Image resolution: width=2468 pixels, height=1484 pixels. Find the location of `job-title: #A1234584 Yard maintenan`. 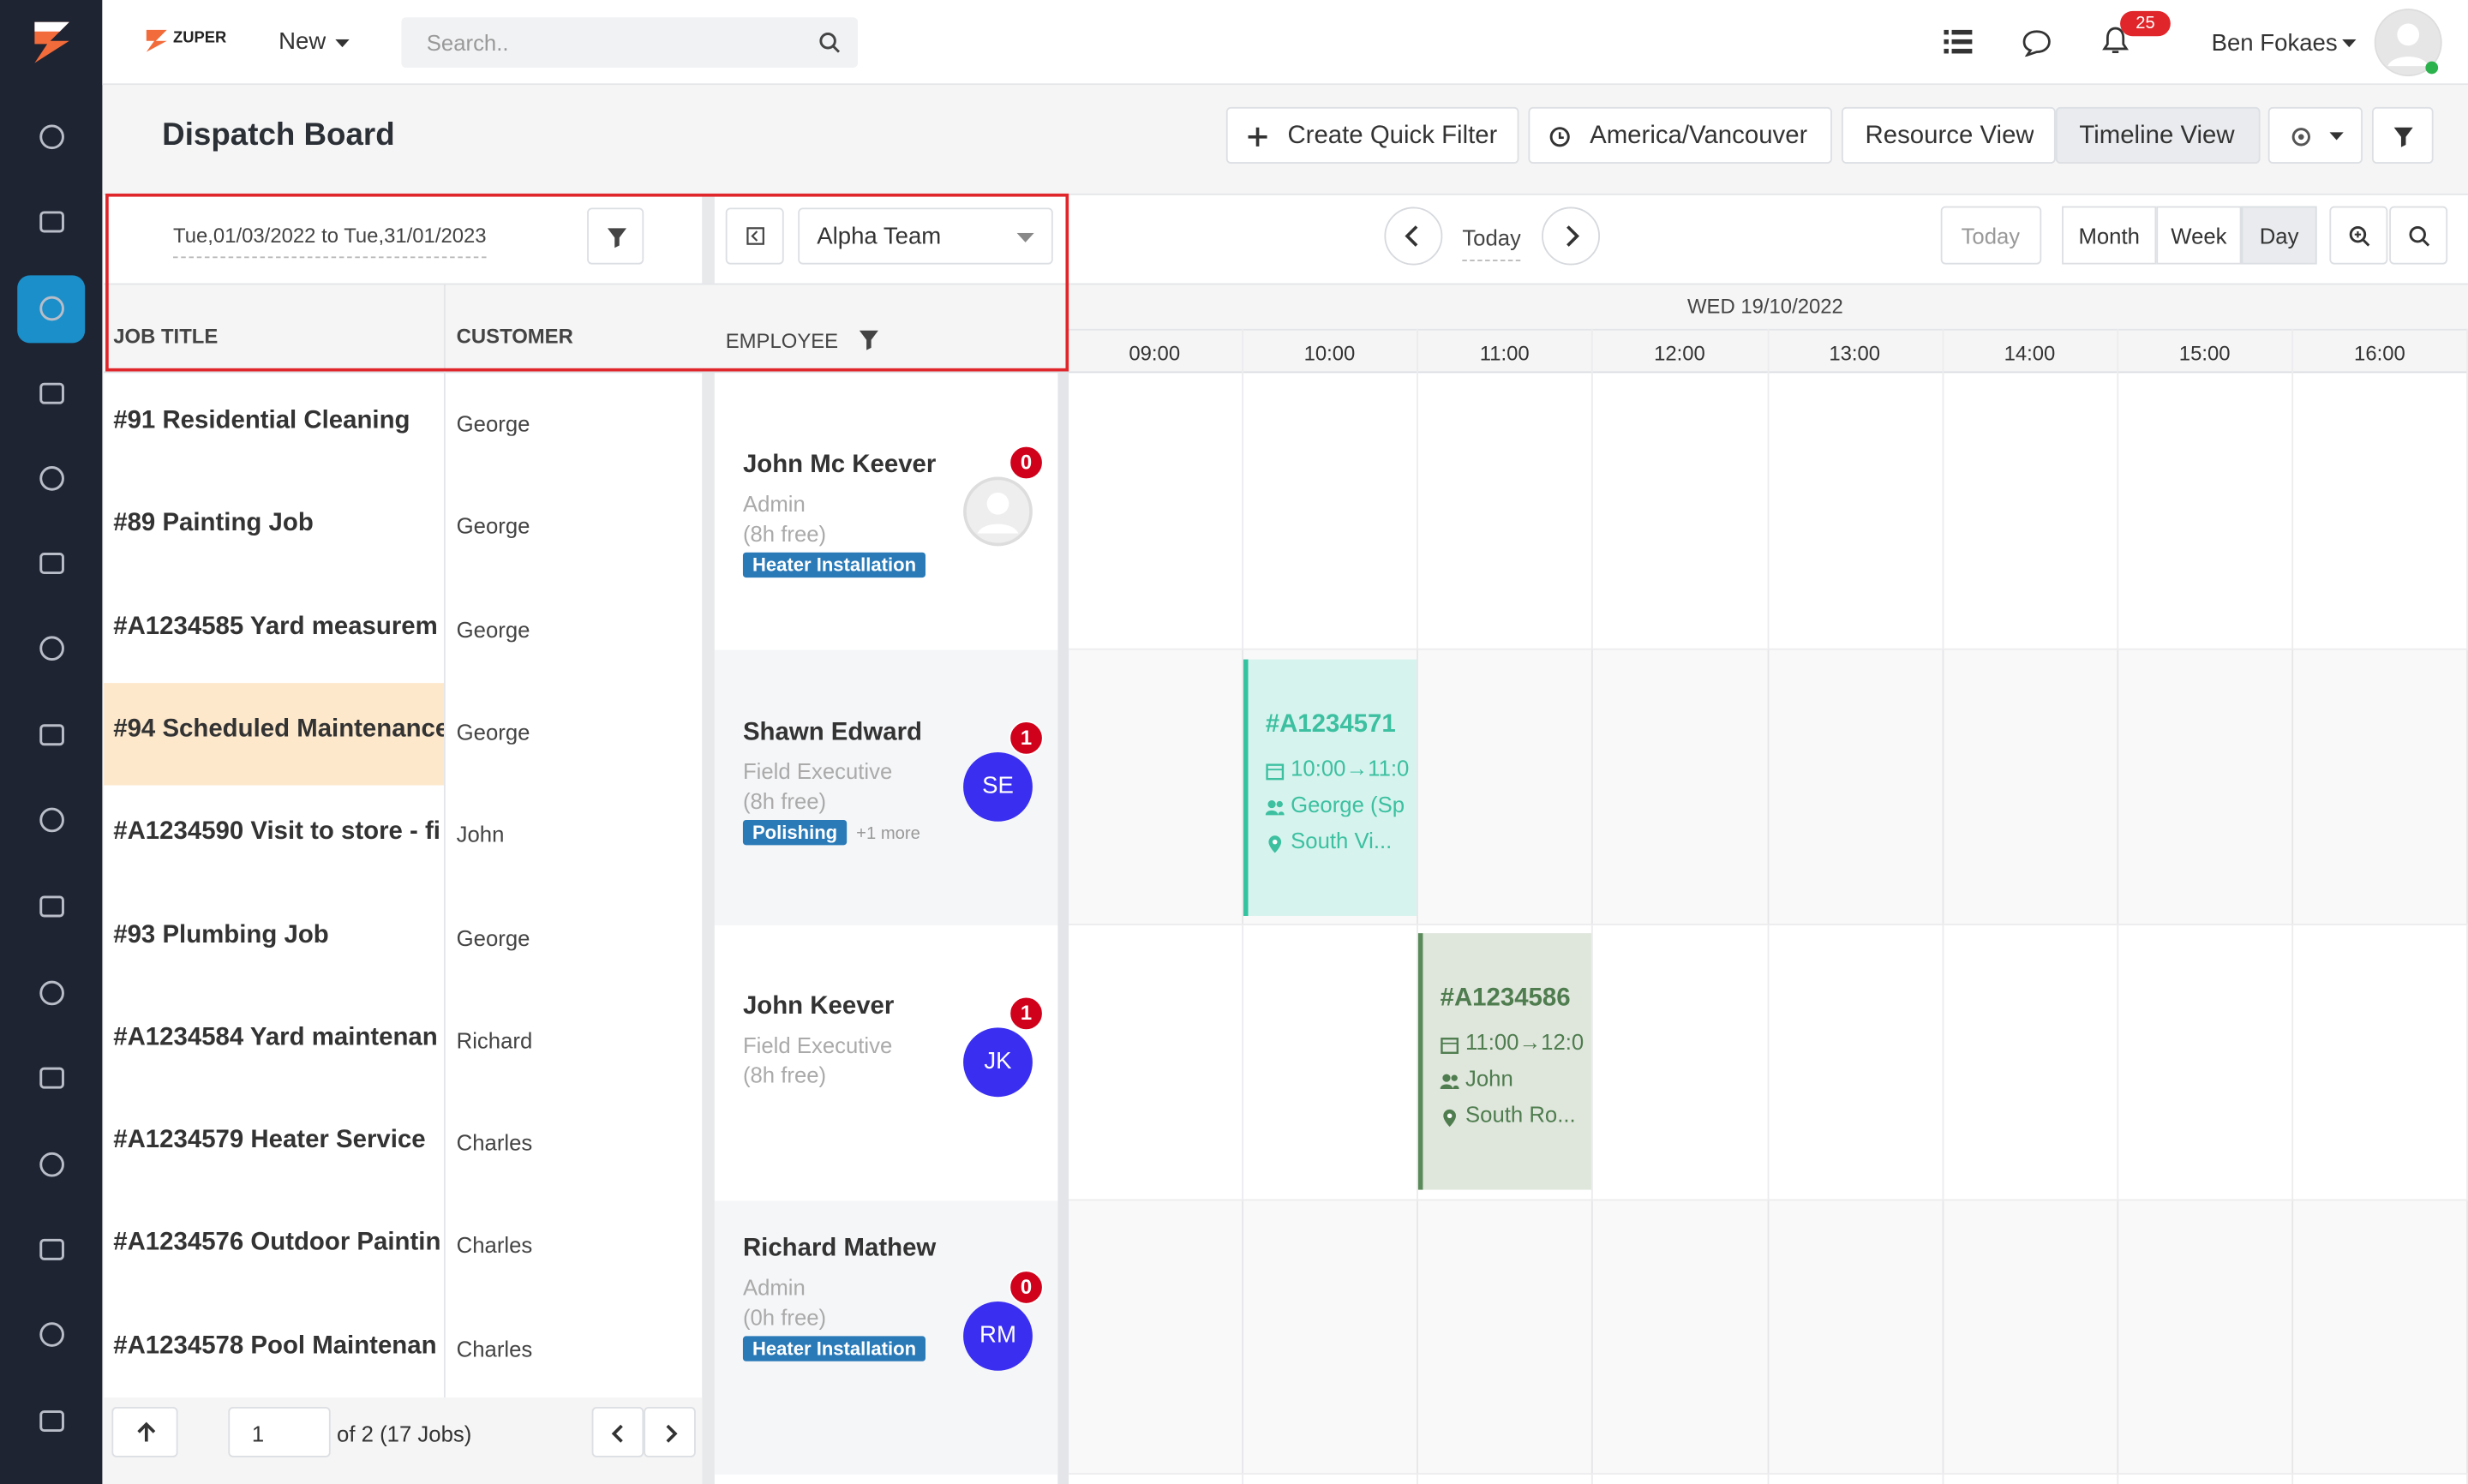

job-title: #A1234584 Yard maintenan is located at coordinates (275, 1037).